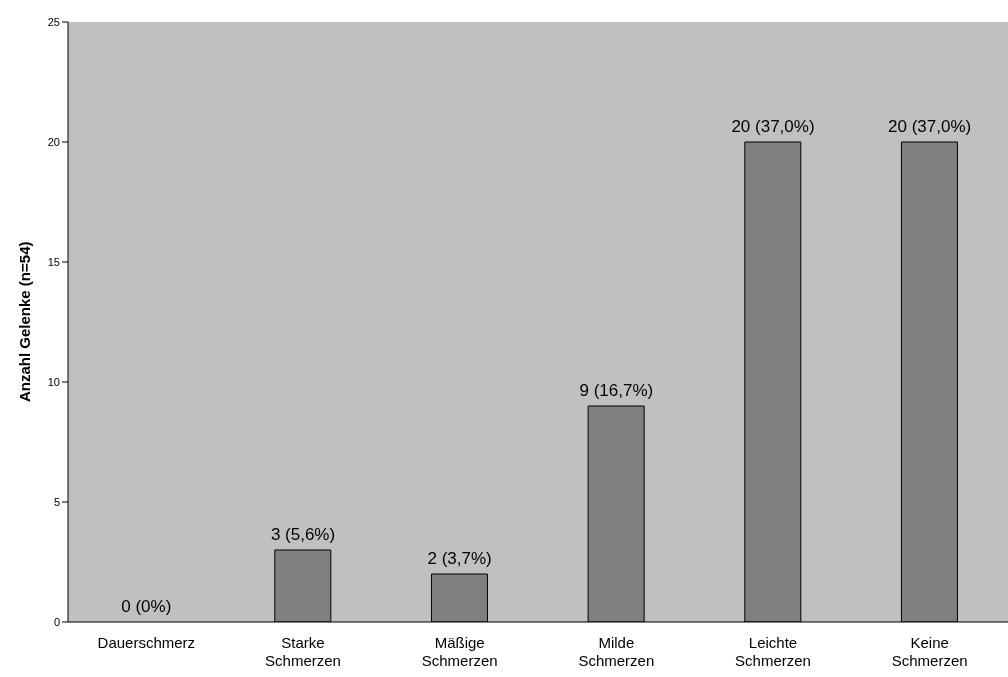 Image resolution: width=1008 pixels, height=677 pixels. I want to click on x-tick-label: Dauerschmerz, so click(146, 642).